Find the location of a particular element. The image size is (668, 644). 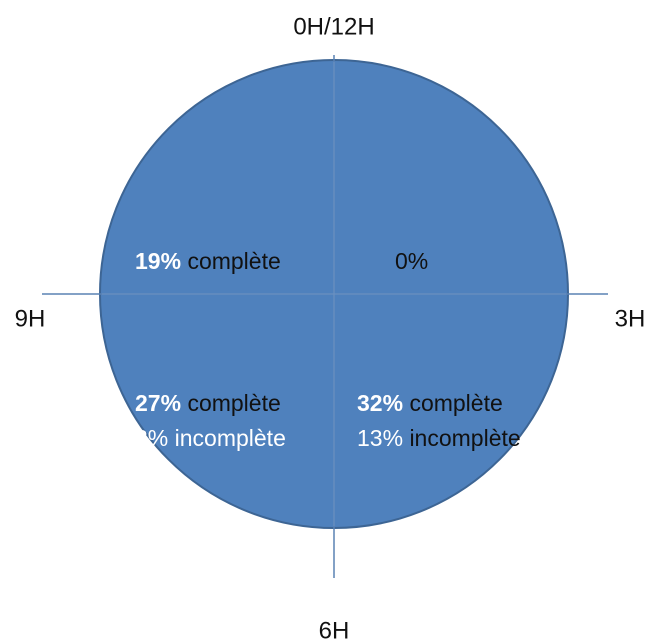

quadrant-bottom-right-complete: 32% complète is located at coordinates (430, 403).